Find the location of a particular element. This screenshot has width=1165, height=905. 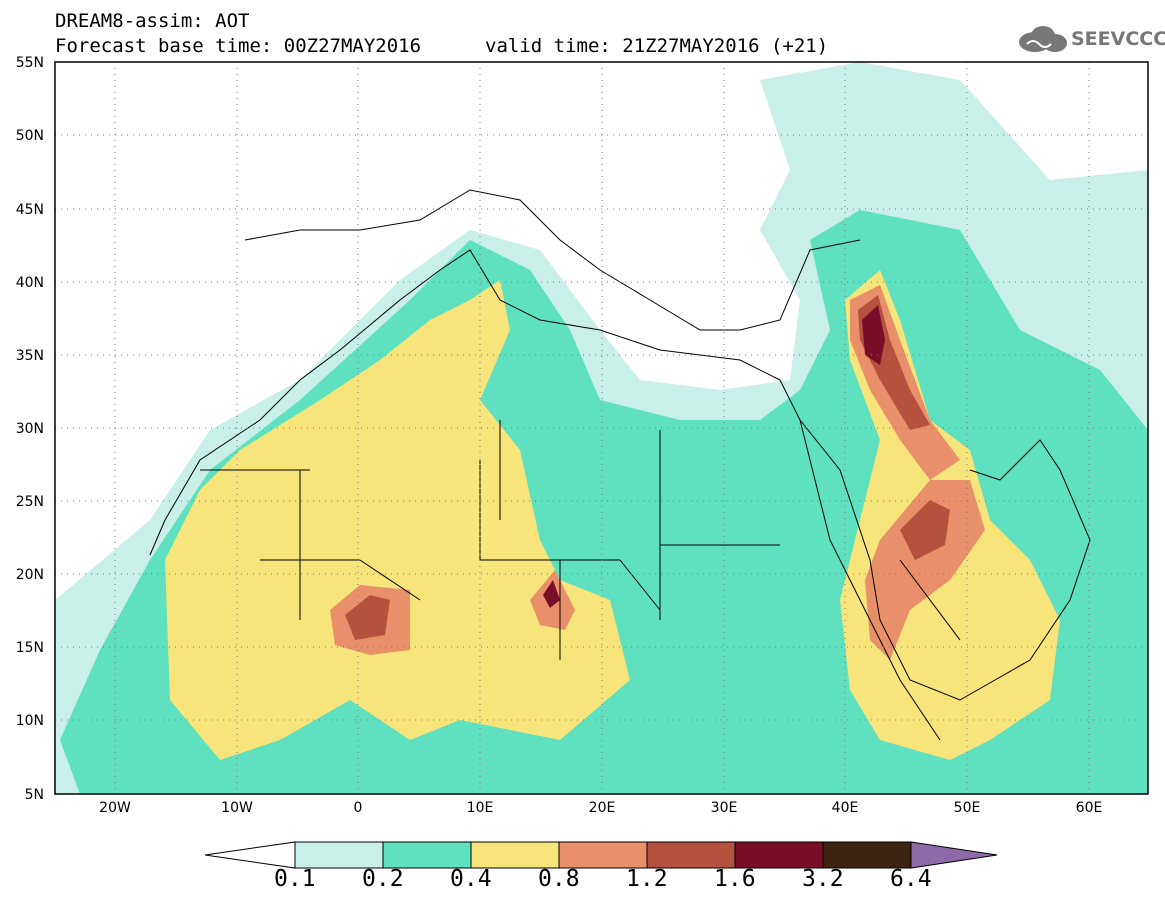

lat-tick: 20N is located at coordinates (30, 575).